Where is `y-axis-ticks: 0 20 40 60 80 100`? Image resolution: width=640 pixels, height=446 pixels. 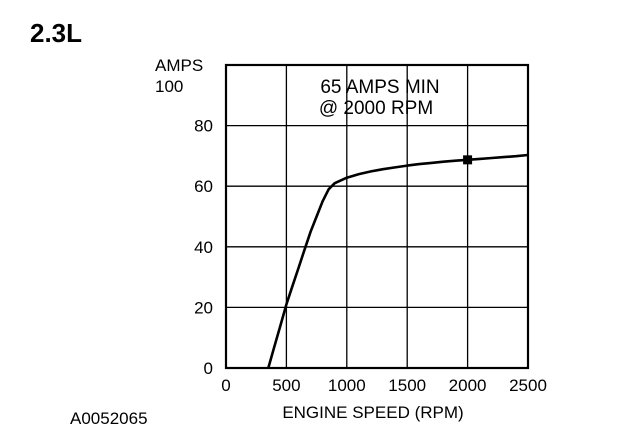
y-axis-ticks: 0 20 40 60 80 100 is located at coordinates (184, 227).